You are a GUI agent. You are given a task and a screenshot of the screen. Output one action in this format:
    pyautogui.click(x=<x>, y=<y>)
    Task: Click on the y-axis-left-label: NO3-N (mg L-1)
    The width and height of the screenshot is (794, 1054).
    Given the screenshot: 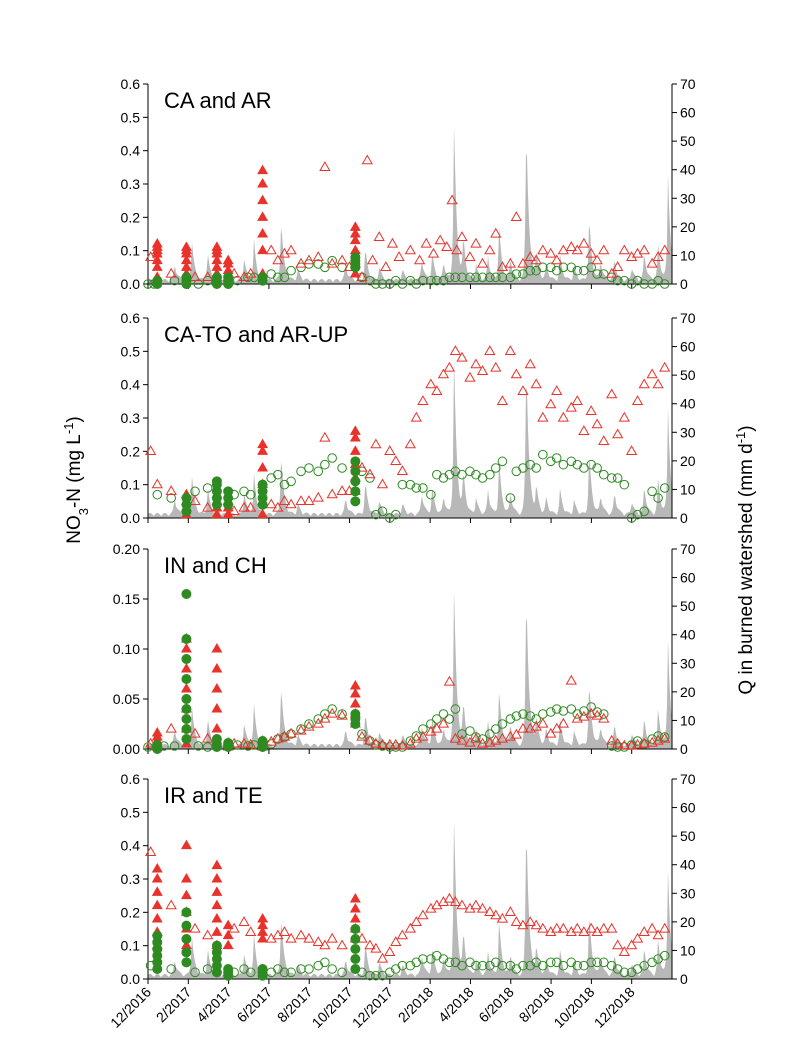 What is the action you would take?
    pyautogui.click(x=76, y=480)
    